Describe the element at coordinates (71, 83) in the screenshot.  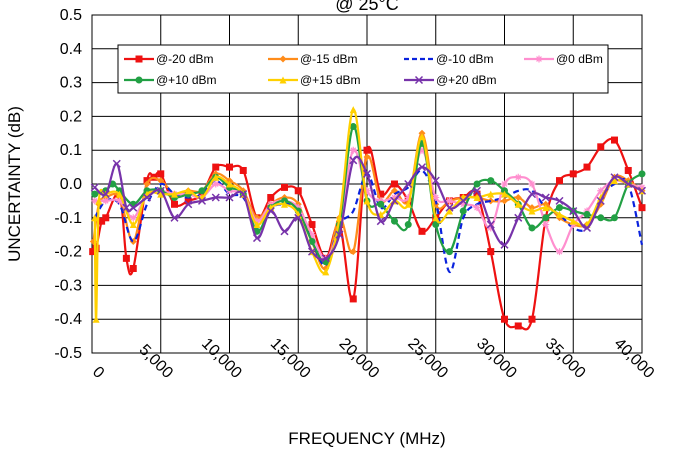
I see `y-tick-label: 0.3` at that location.